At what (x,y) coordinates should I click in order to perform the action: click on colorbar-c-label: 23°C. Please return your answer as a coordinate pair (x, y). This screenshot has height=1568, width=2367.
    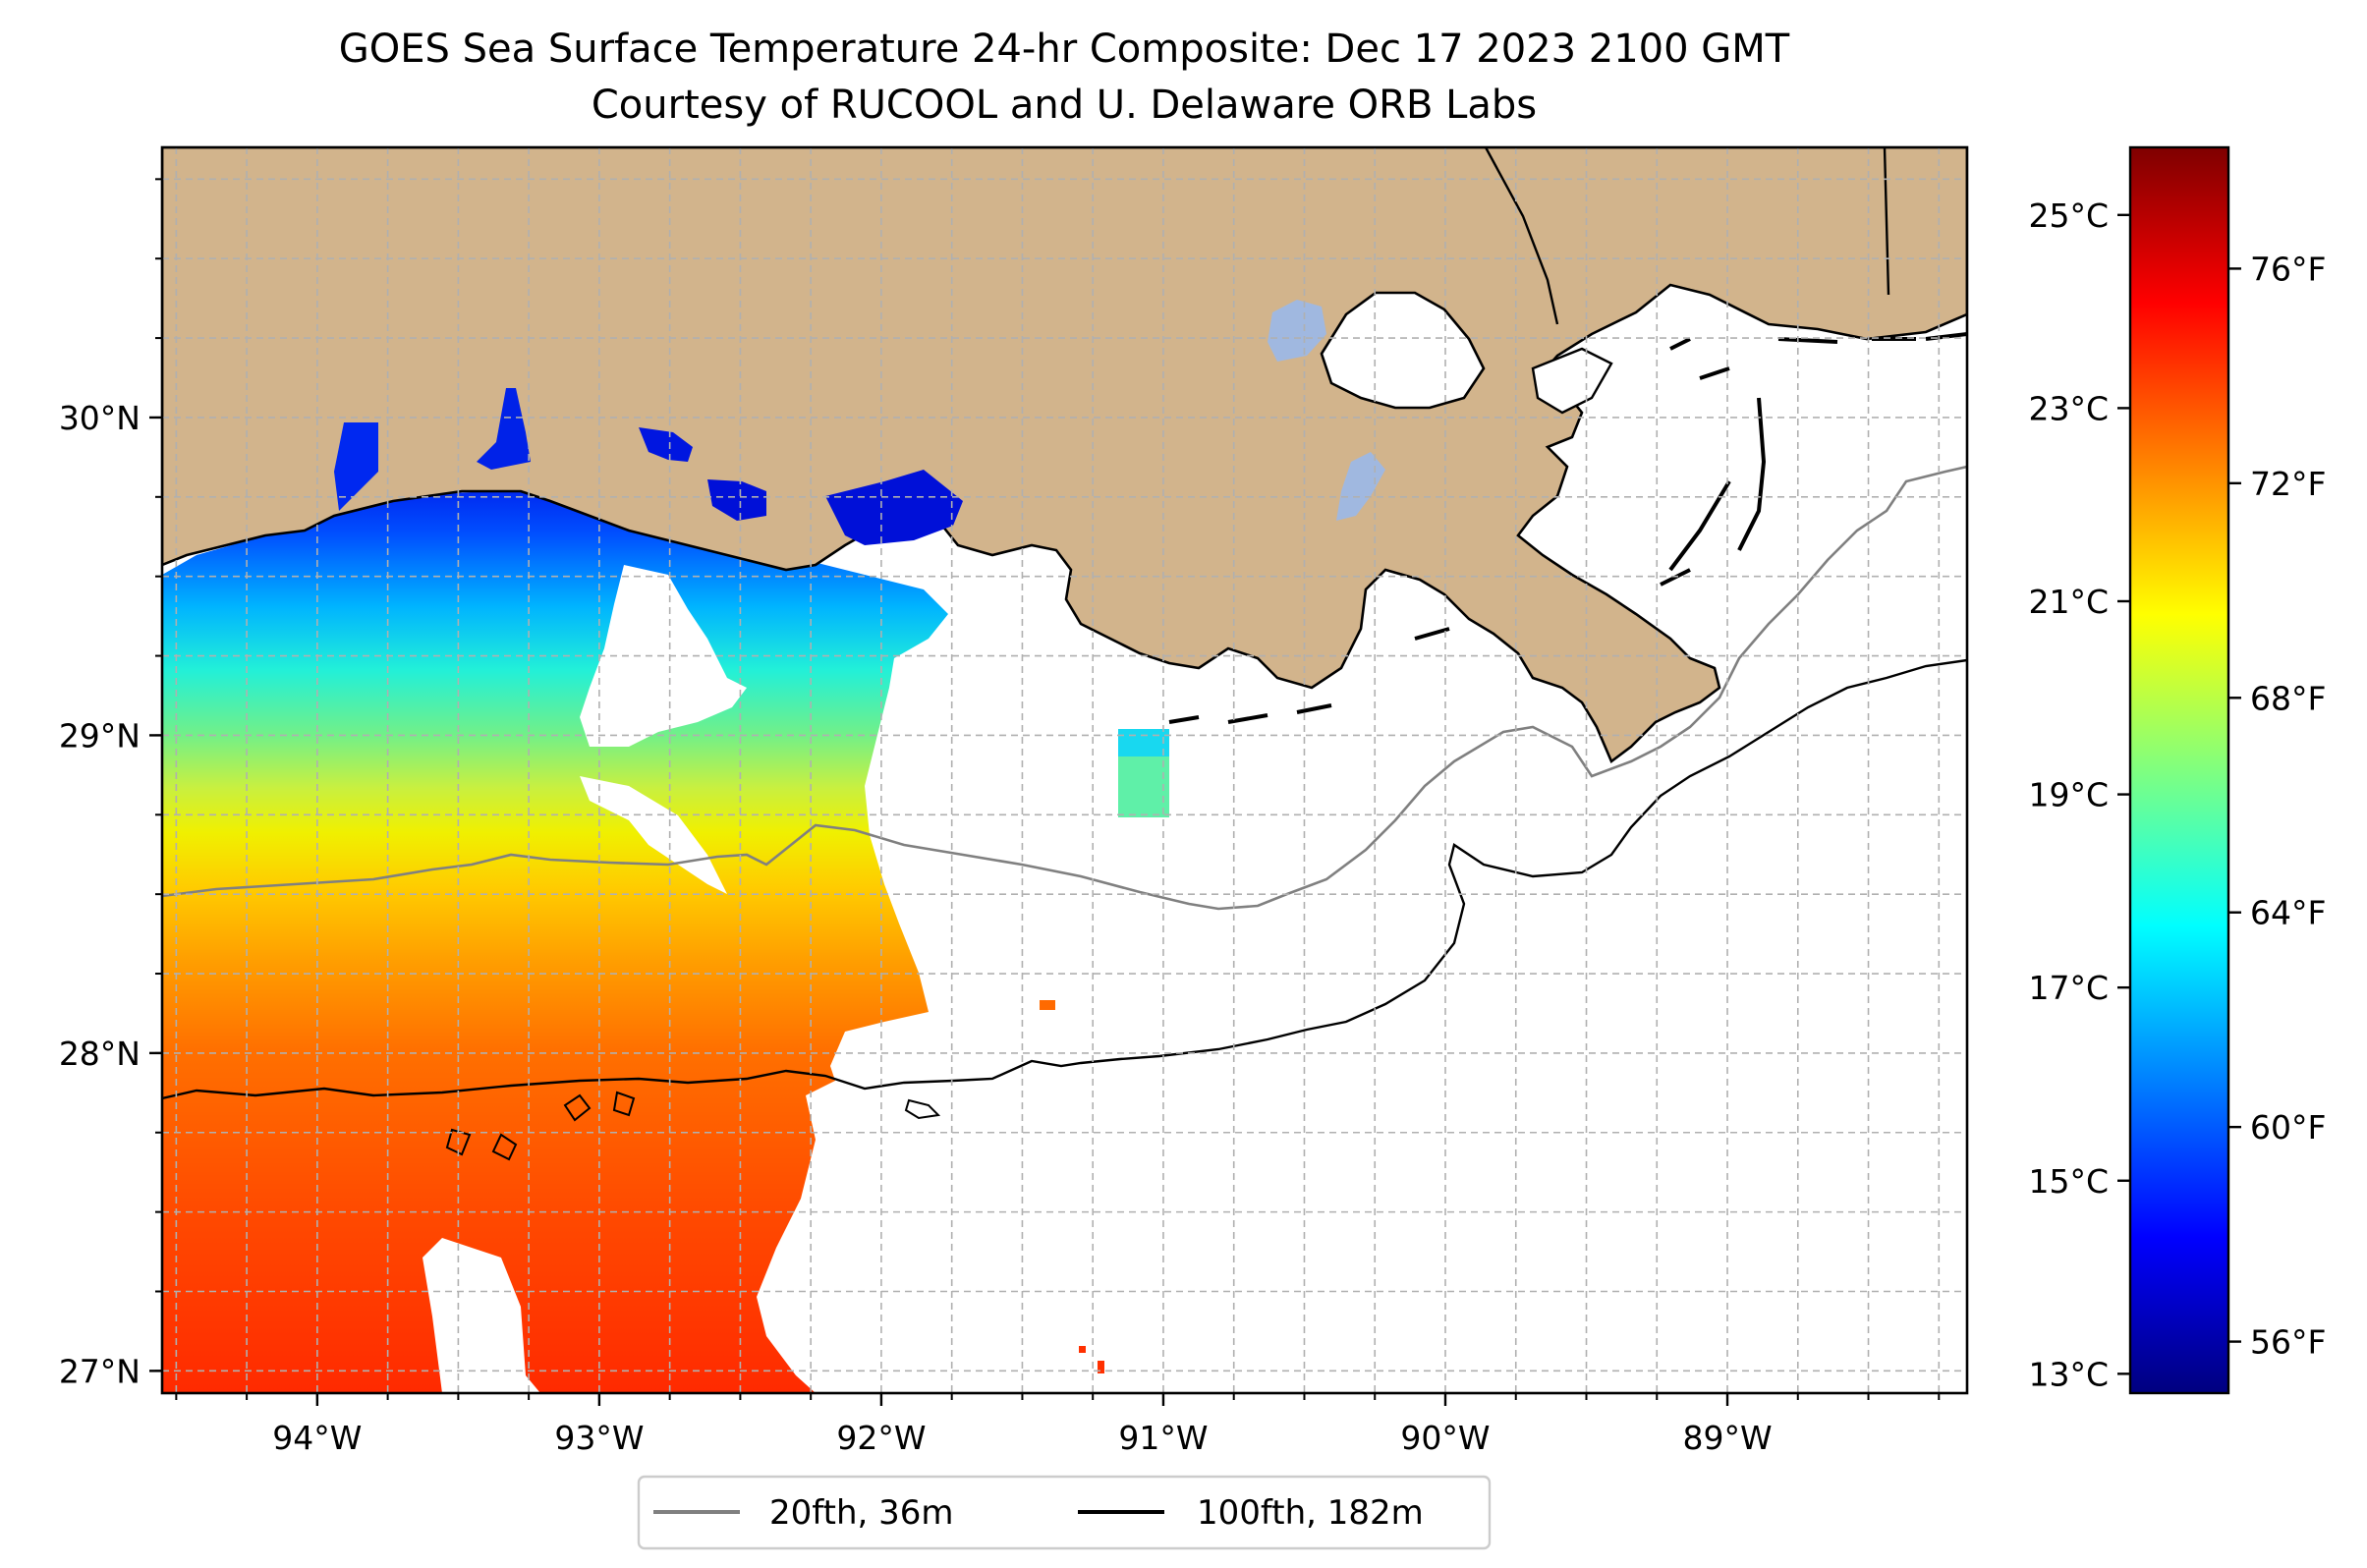
    Looking at the image, I should click on (2068, 408).